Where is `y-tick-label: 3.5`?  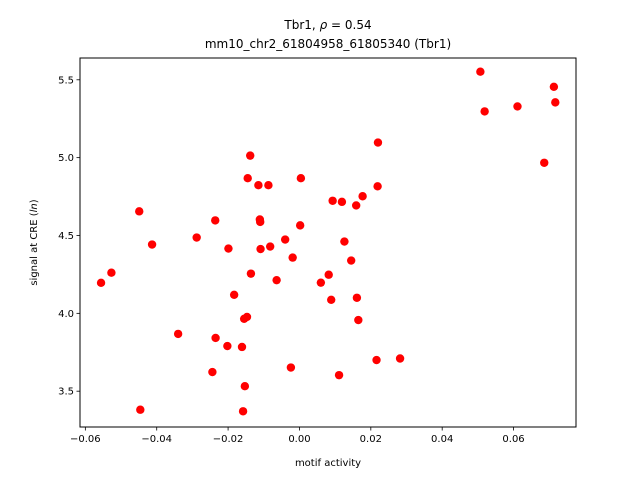
y-tick-label: 3.5 is located at coordinates (66, 392).